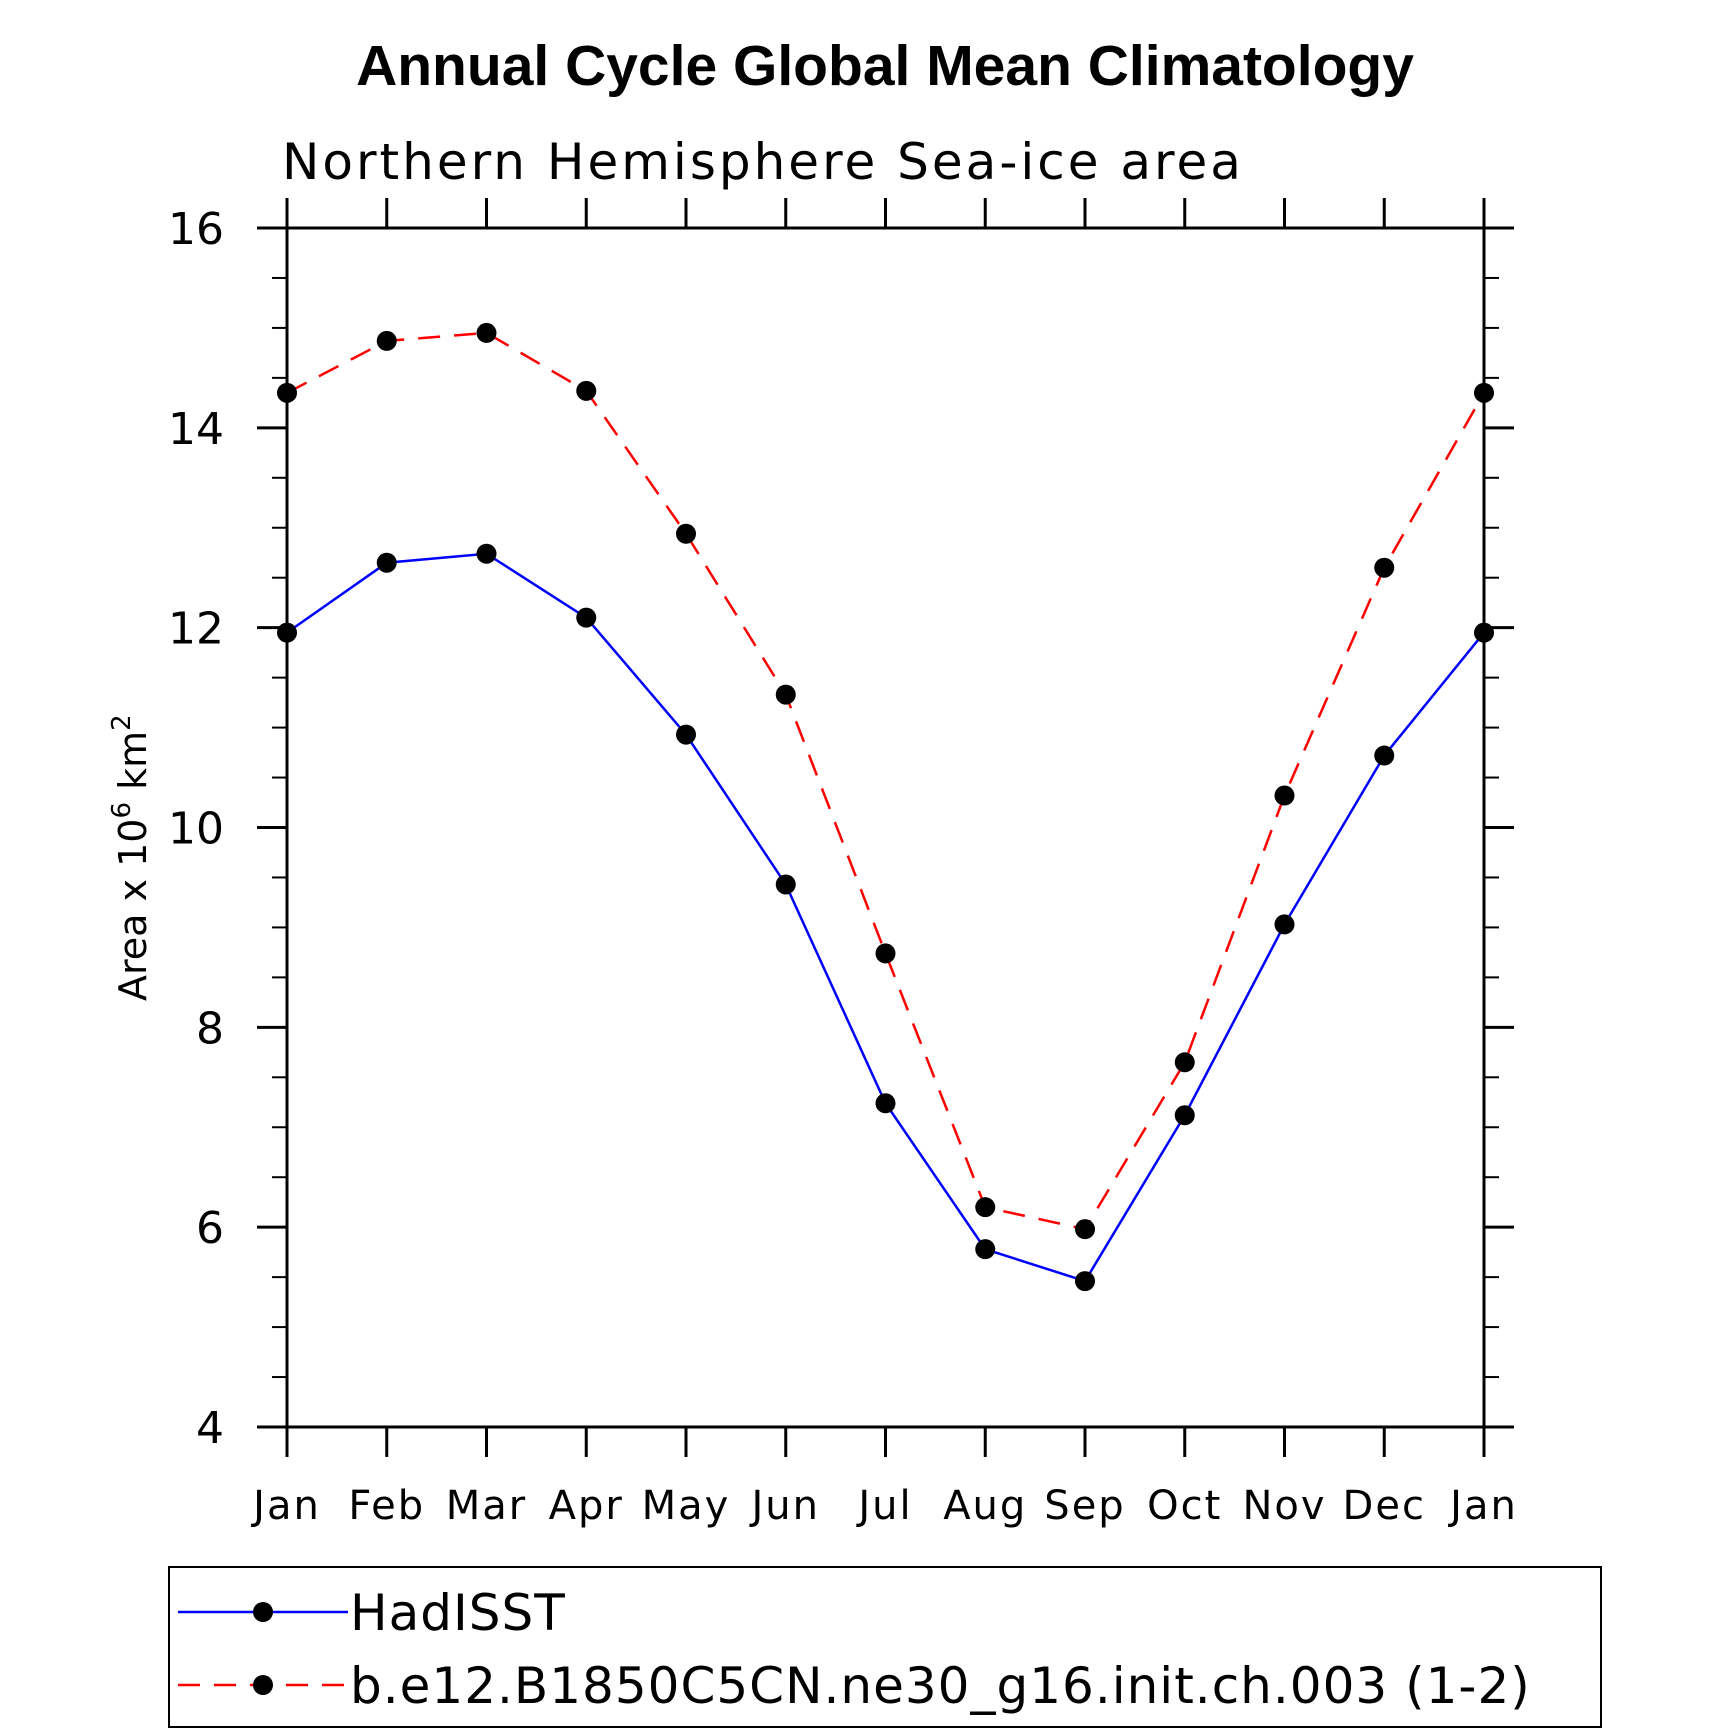  What do you see at coordinates (883, 1506) in the screenshot?
I see `x-tick-label: Jul` at bounding box center [883, 1506].